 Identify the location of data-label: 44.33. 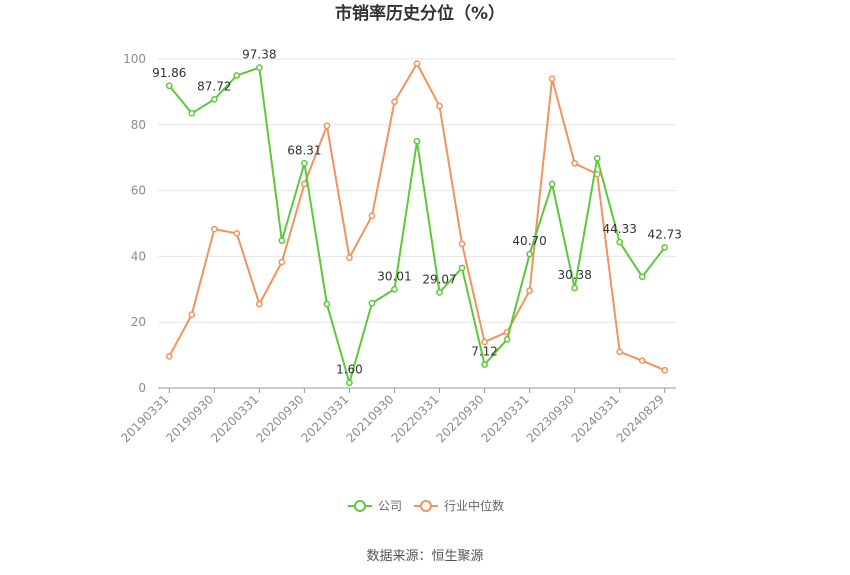
(620, 229).